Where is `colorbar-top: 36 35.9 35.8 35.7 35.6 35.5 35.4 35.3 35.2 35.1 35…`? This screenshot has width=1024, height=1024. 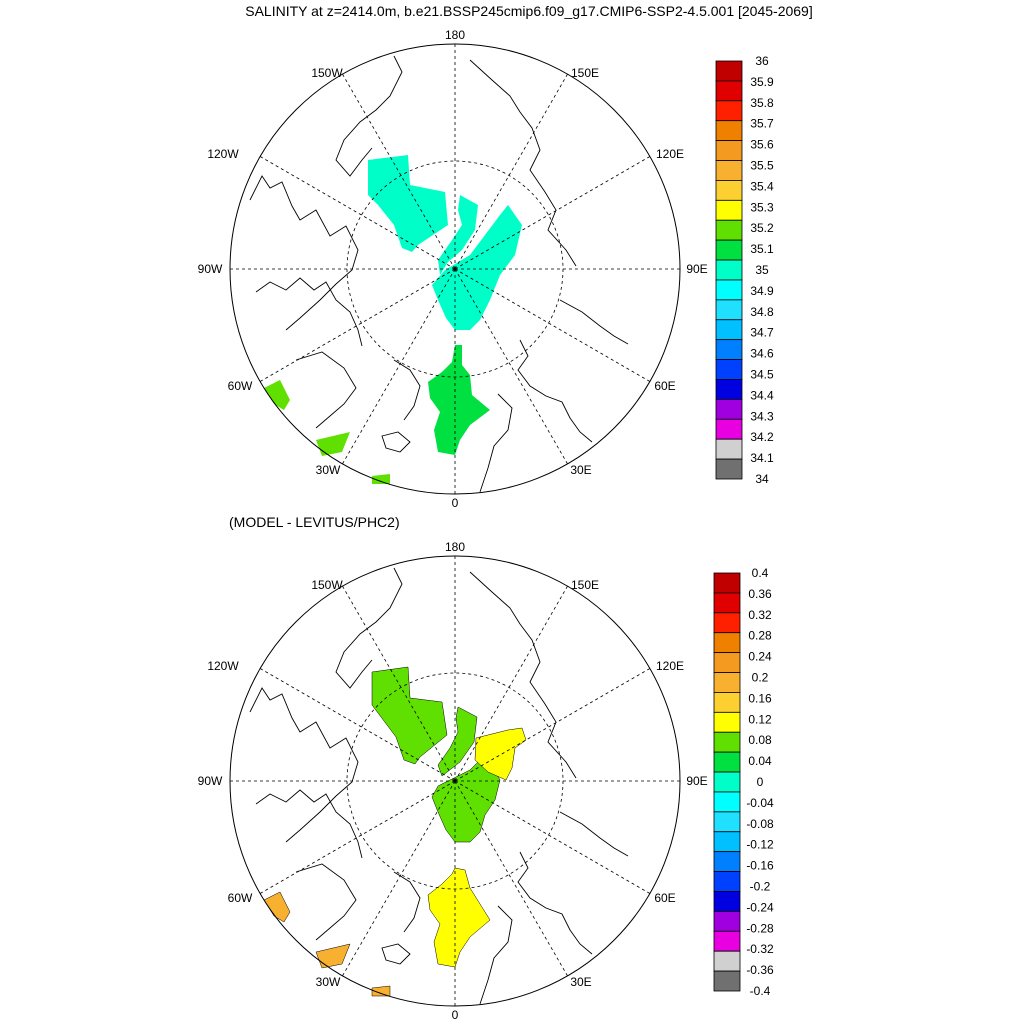
colorbar-top: 36 35.9 35.8 35.7 35.6 35.5 35.4 35.3 35.2 35.1 35… is located at coordinates (744, 270).